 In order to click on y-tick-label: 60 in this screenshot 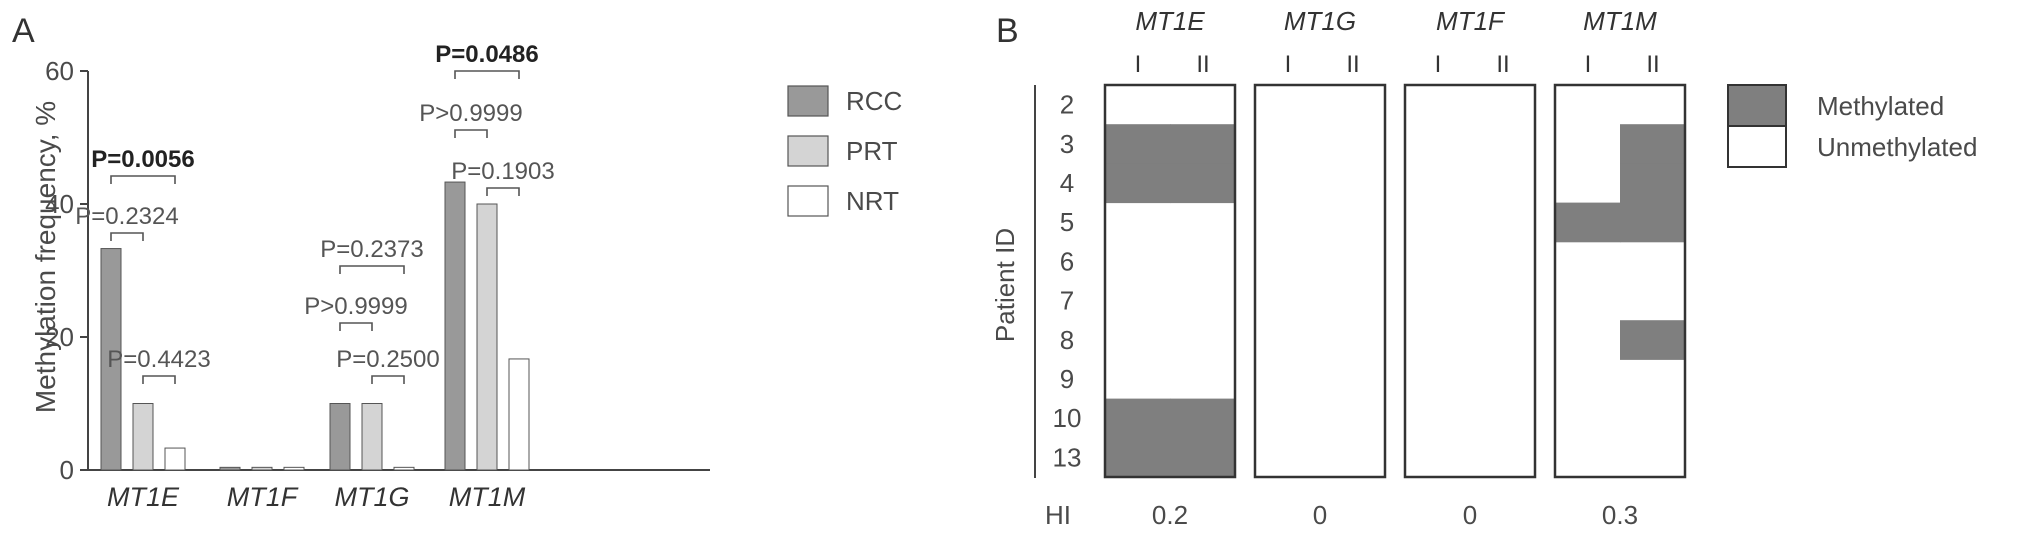, I will do `click(59, 71)`.